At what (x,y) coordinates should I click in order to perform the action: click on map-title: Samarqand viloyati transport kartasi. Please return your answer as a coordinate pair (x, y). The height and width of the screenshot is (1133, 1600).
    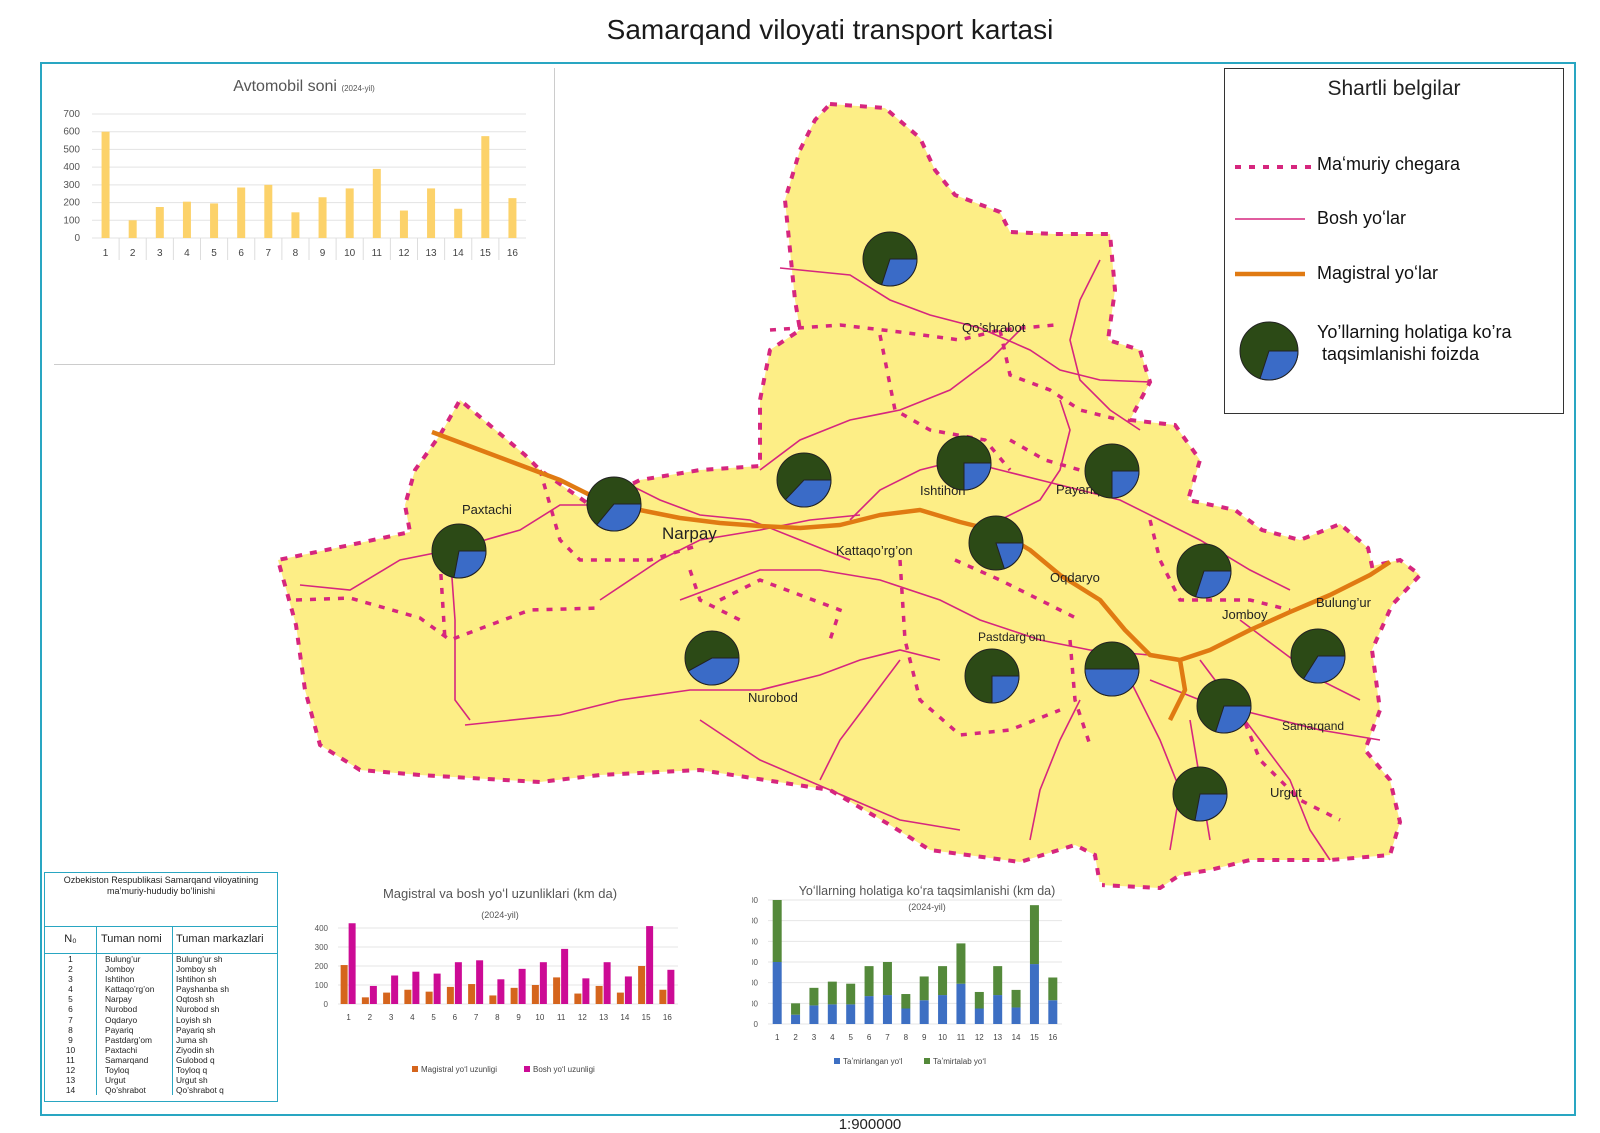
    Looking at the image, I should click on (830, 29).